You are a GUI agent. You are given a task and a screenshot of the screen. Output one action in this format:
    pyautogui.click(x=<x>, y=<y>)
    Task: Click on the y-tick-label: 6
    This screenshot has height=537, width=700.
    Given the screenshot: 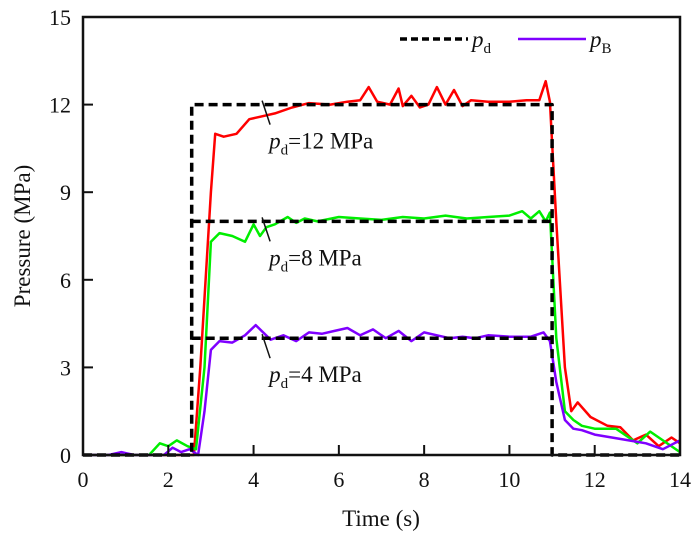 What is the action you would take?
    pyautogui.click(x=65, y=280)
    